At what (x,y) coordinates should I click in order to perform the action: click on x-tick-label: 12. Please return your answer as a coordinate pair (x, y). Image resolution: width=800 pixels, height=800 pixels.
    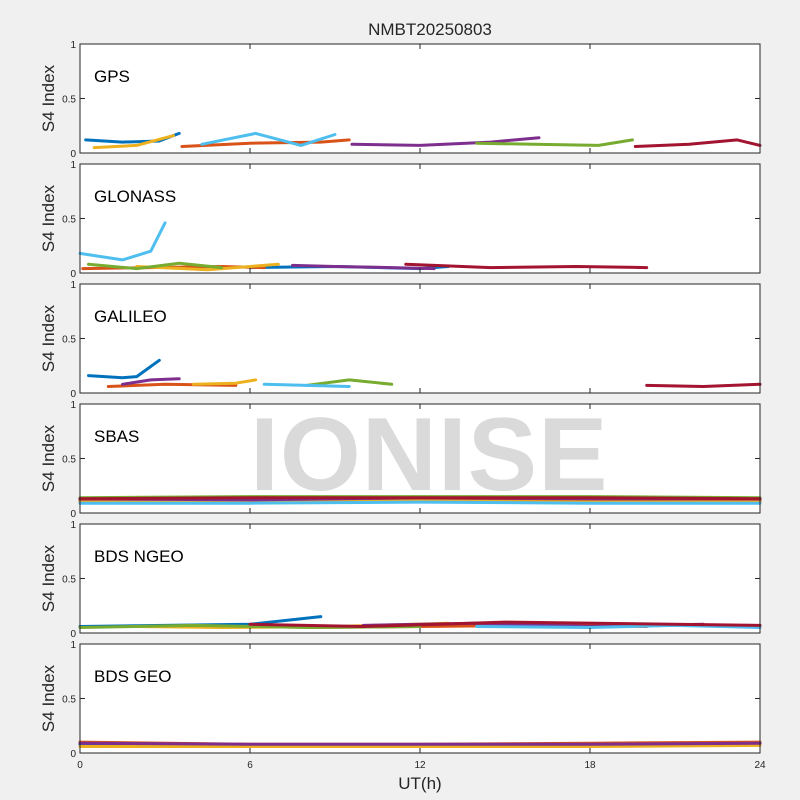
    Looking at the image, I should click on (420, 765).